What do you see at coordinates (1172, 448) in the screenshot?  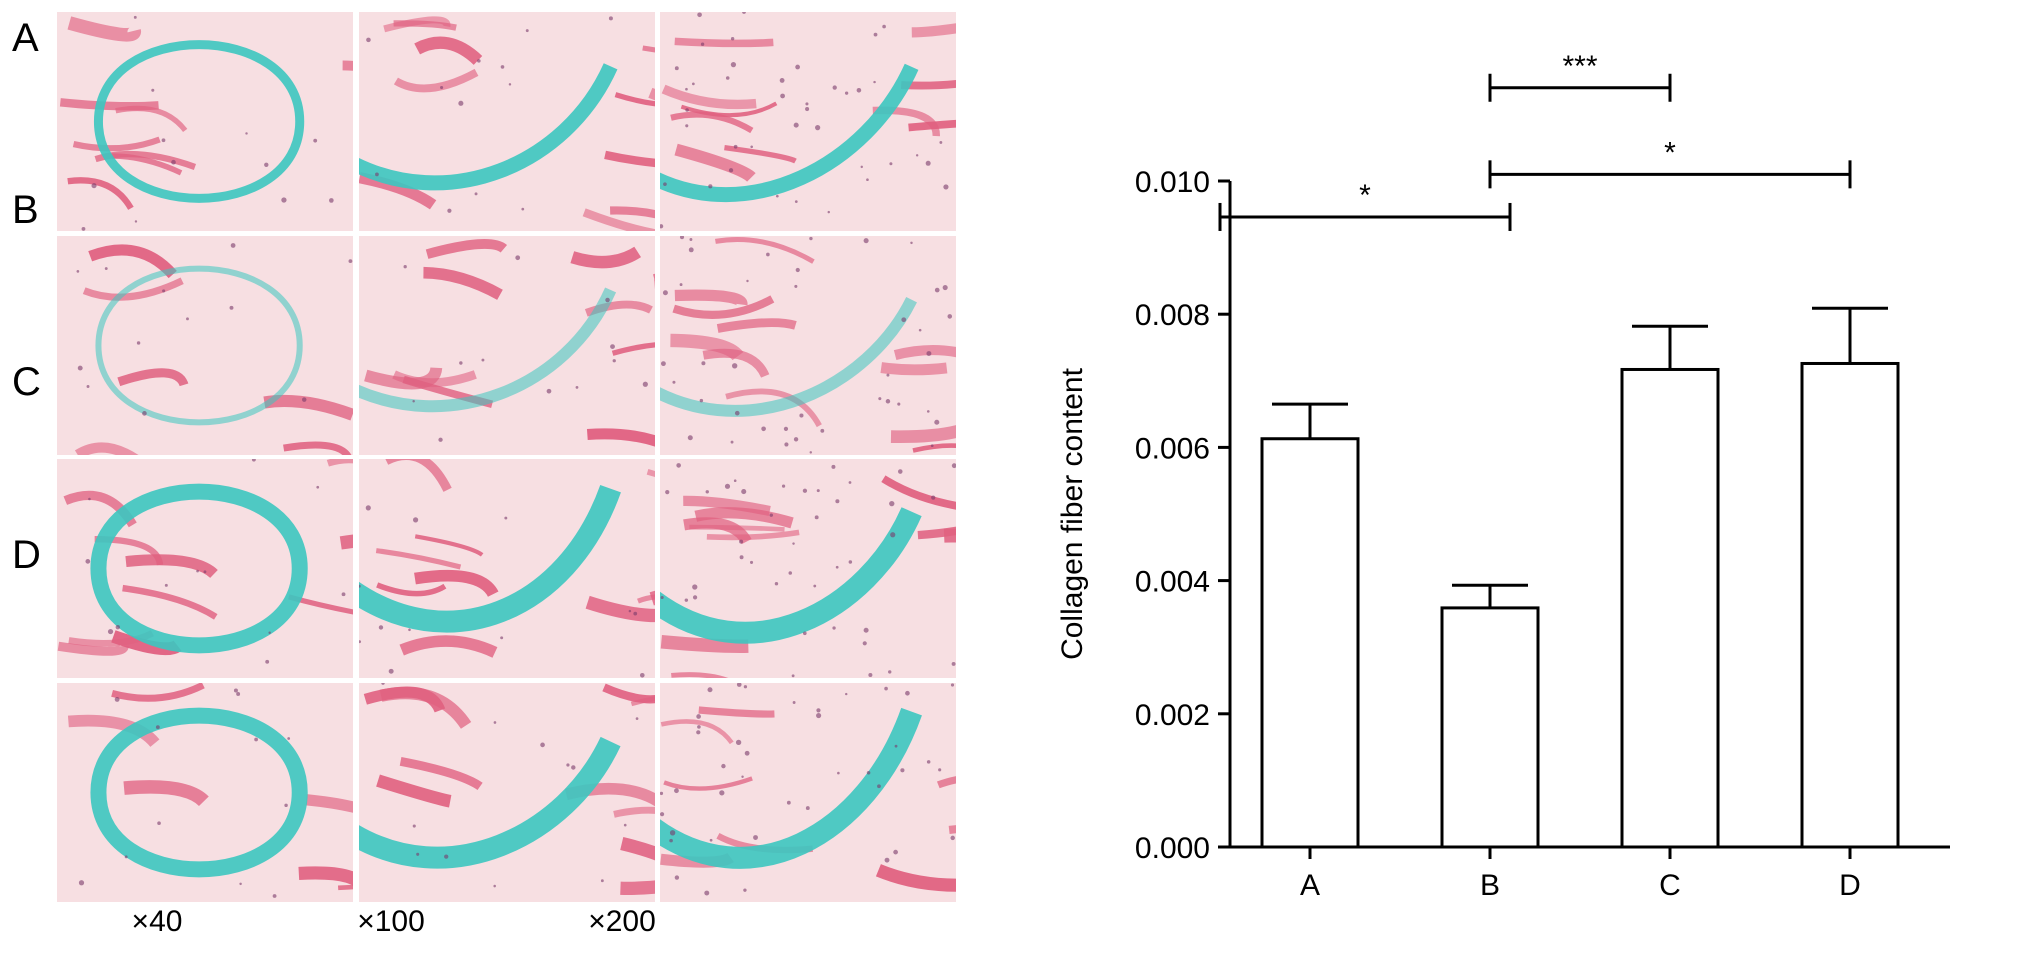 I see `y-tick-label-3: 0.006` at bounding box center [1172, 448].